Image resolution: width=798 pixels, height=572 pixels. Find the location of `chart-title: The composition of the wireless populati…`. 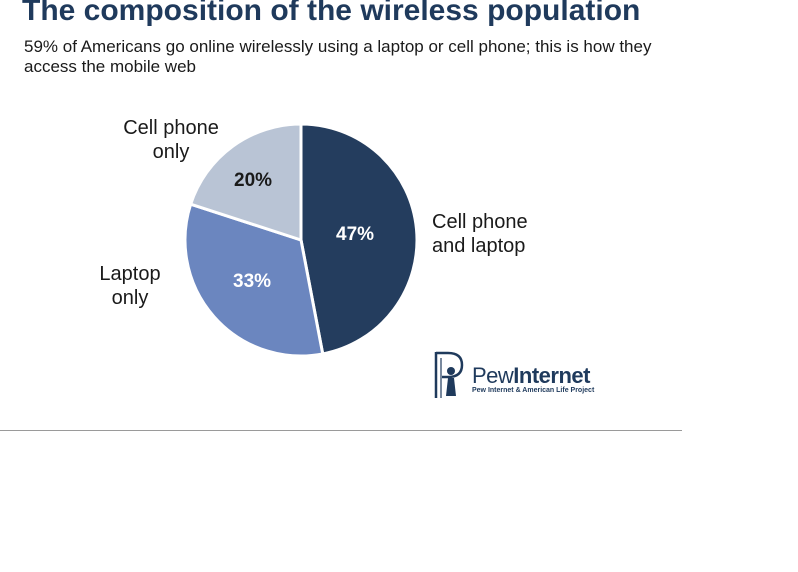

chart-title: The composition of the wireless populati… is located at coordinates (331, 13).